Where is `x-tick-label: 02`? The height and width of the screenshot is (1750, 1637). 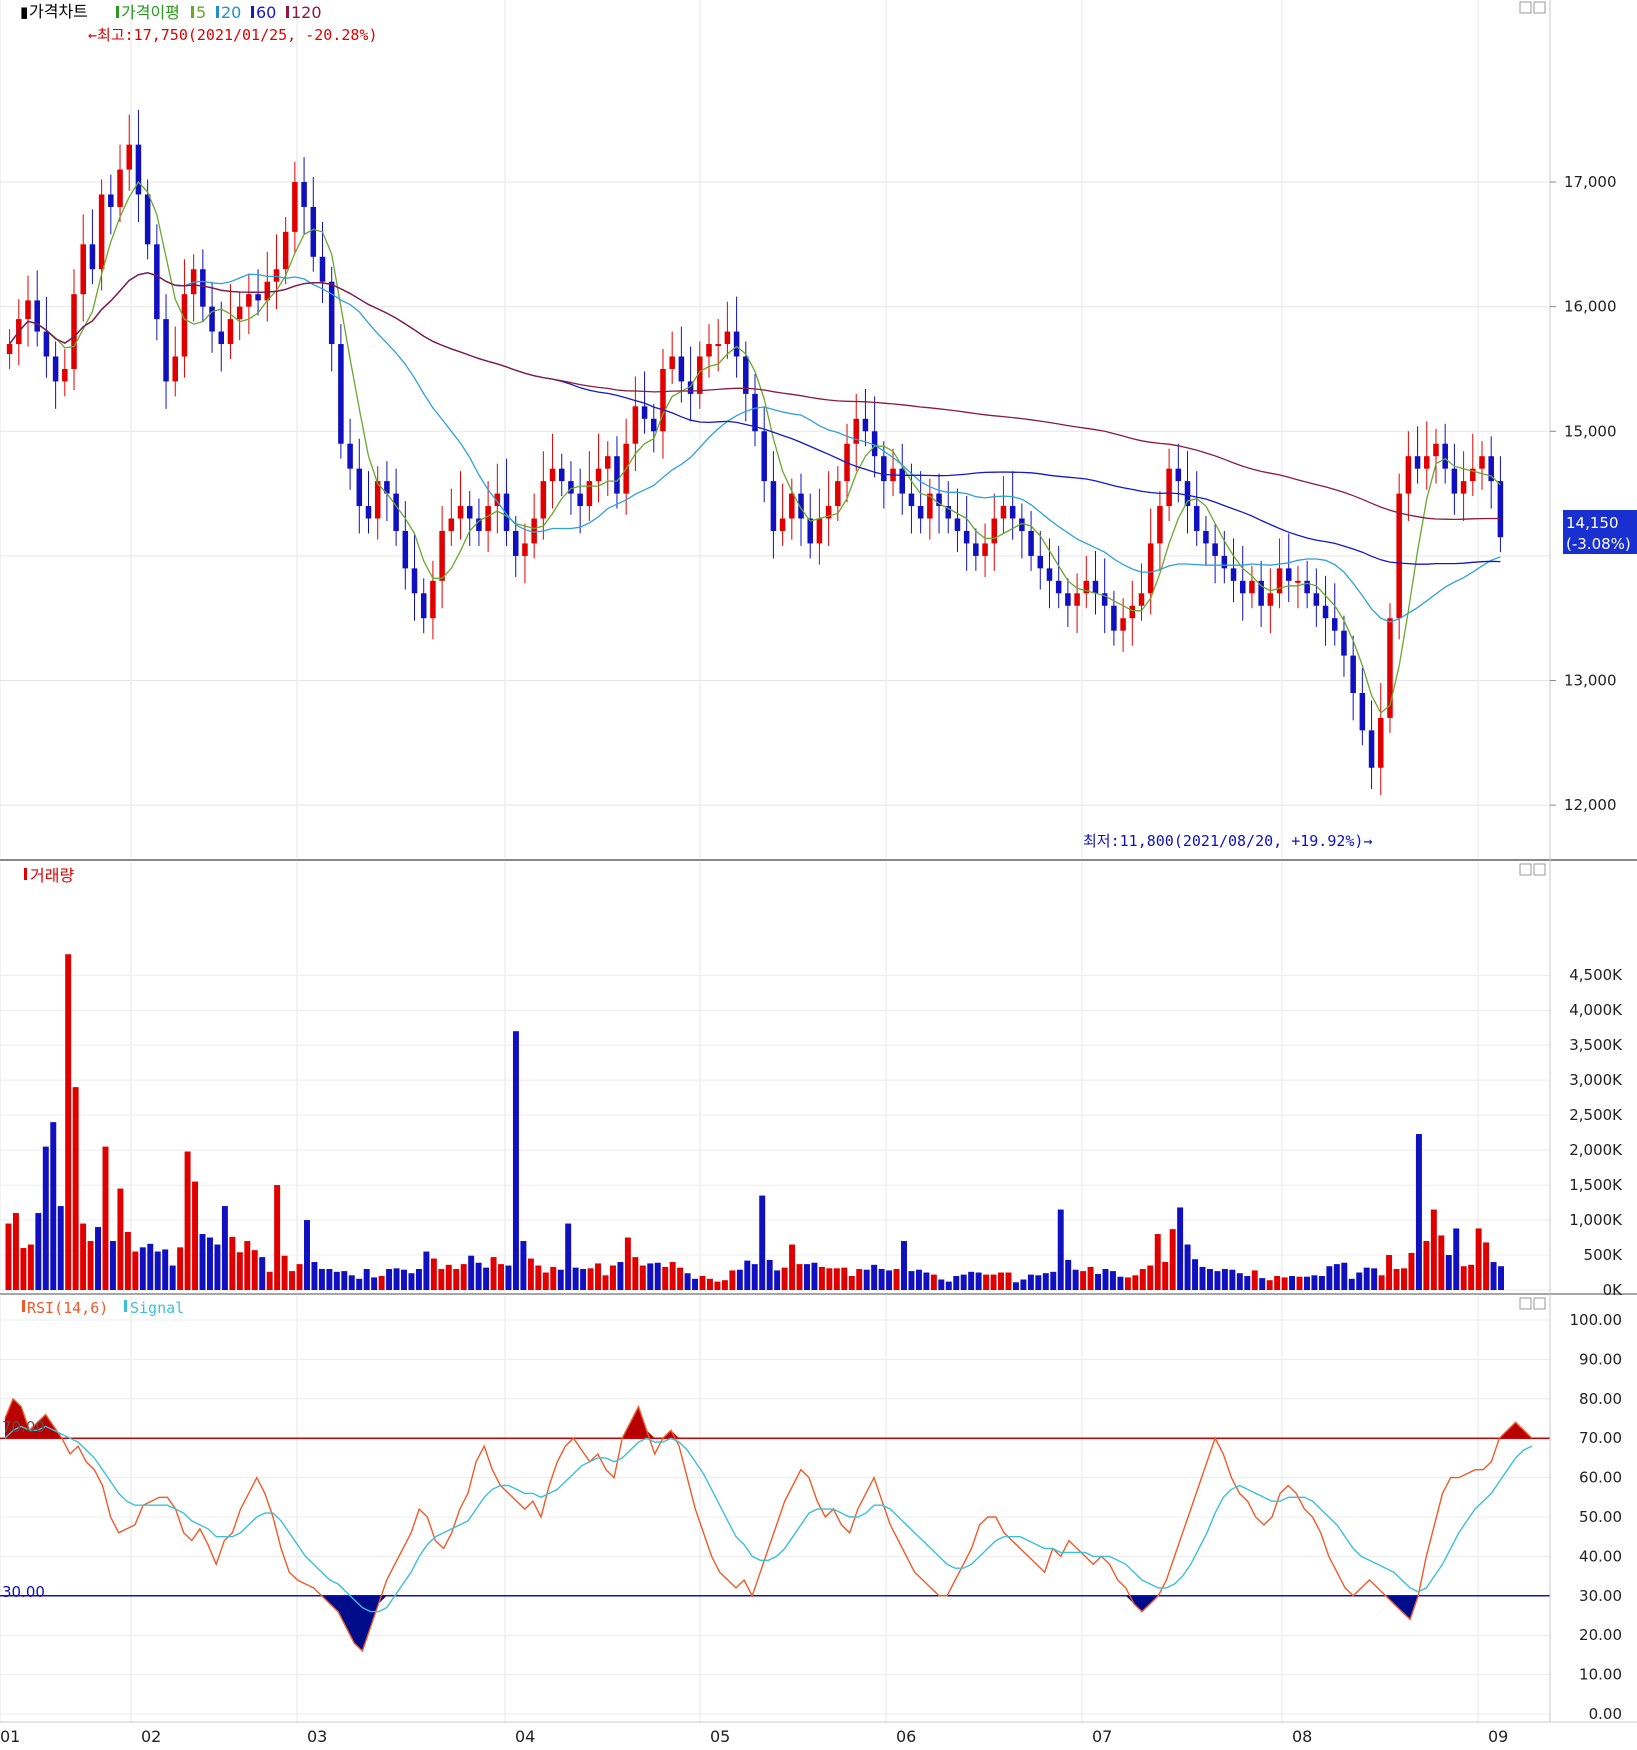 x-tick-label: 02 is located at coordinates (151, 1736).